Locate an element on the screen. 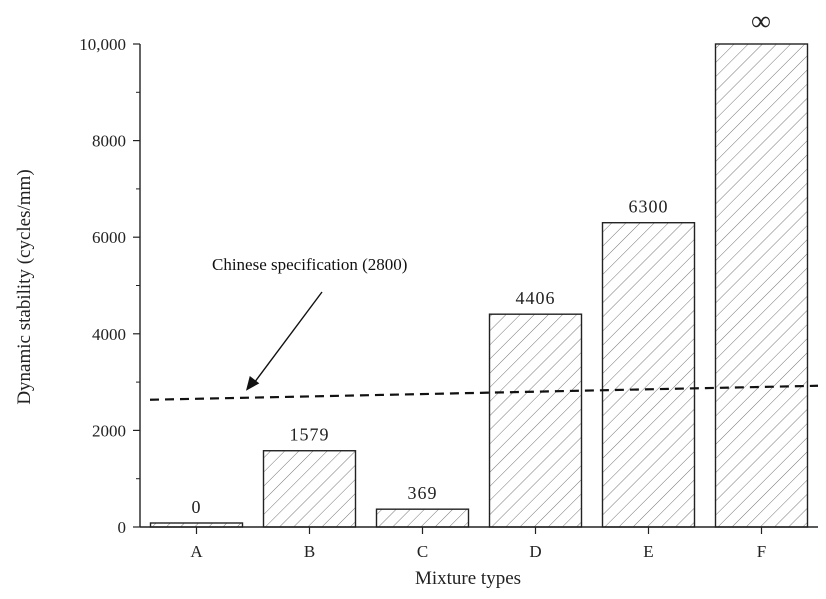 This screenshot has height=599, width=826. data-label-d: 4406 is located at coordinates (536, 298).